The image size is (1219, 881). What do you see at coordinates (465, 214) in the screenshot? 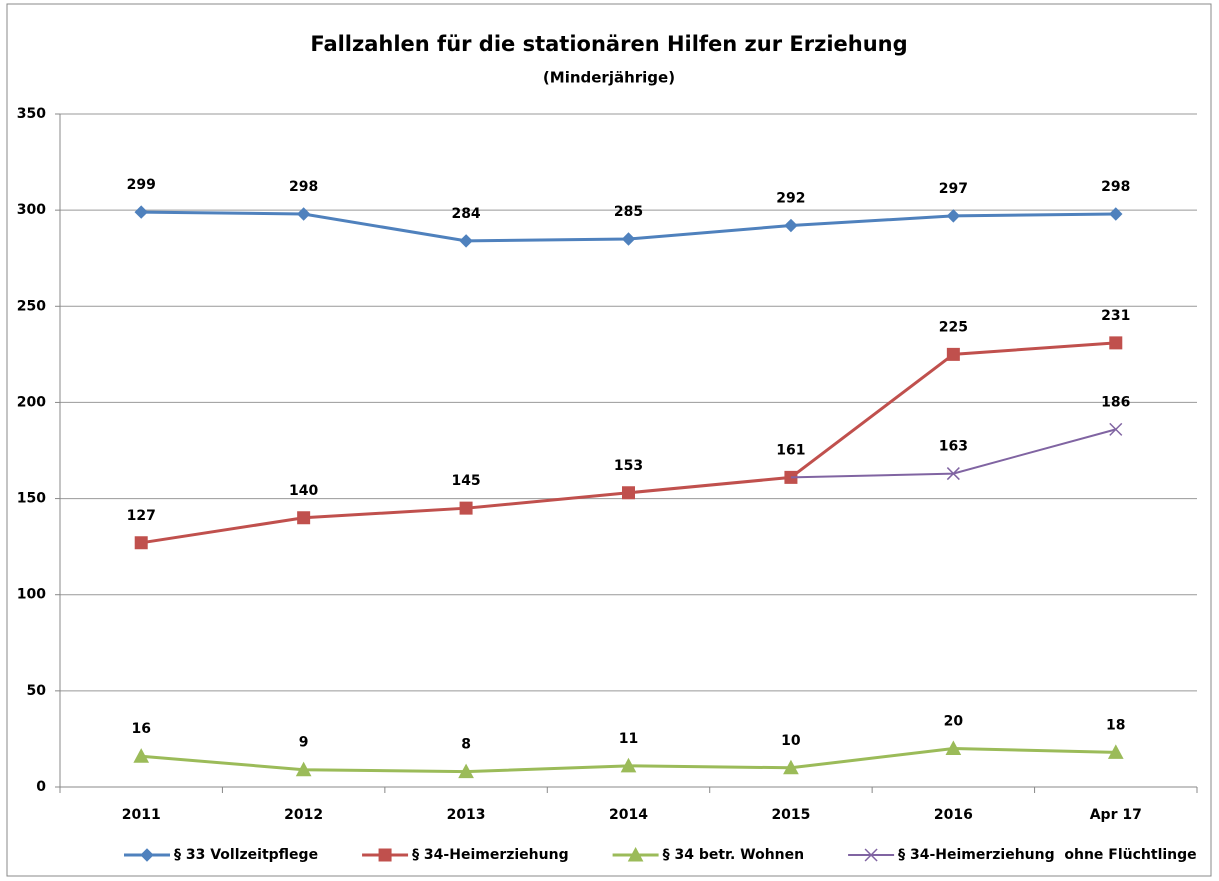
I see `data-label: 284` at bounding box center [465, 214].